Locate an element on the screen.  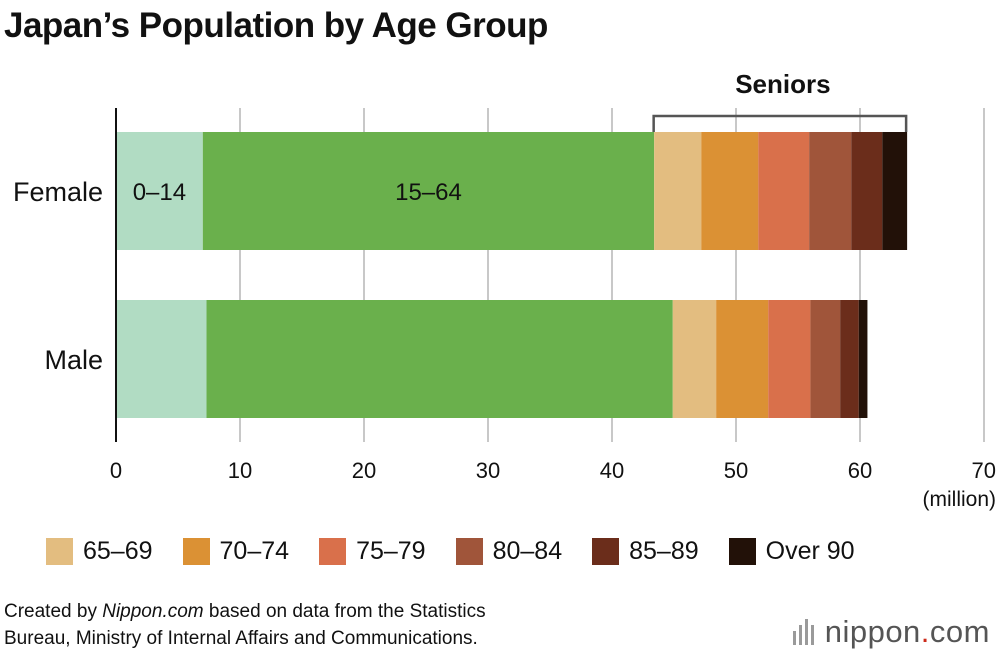
category-label-female: Female is located at coordinates (58, 192).